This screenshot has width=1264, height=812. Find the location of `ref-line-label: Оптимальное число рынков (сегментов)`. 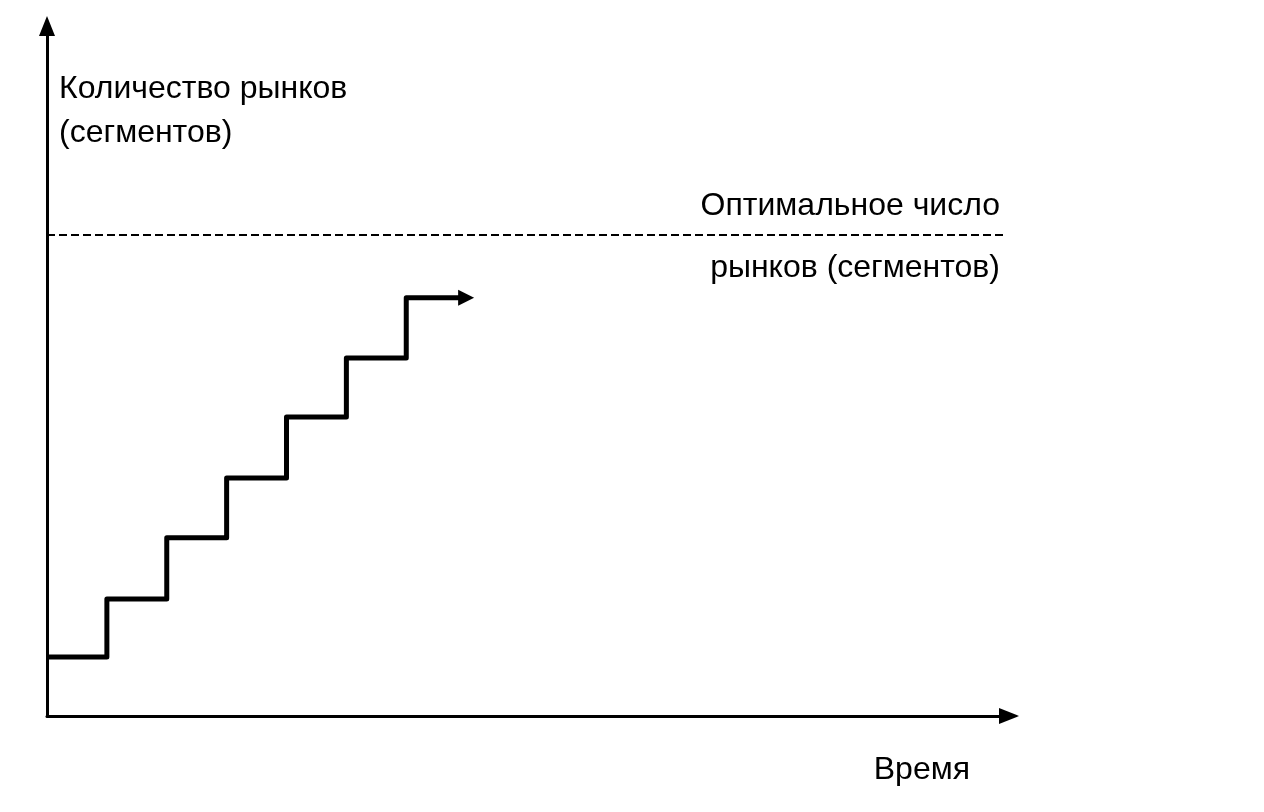

ref-line-label: Оптимальное число рынков (сегментов) is located at coordinates (850, 234).